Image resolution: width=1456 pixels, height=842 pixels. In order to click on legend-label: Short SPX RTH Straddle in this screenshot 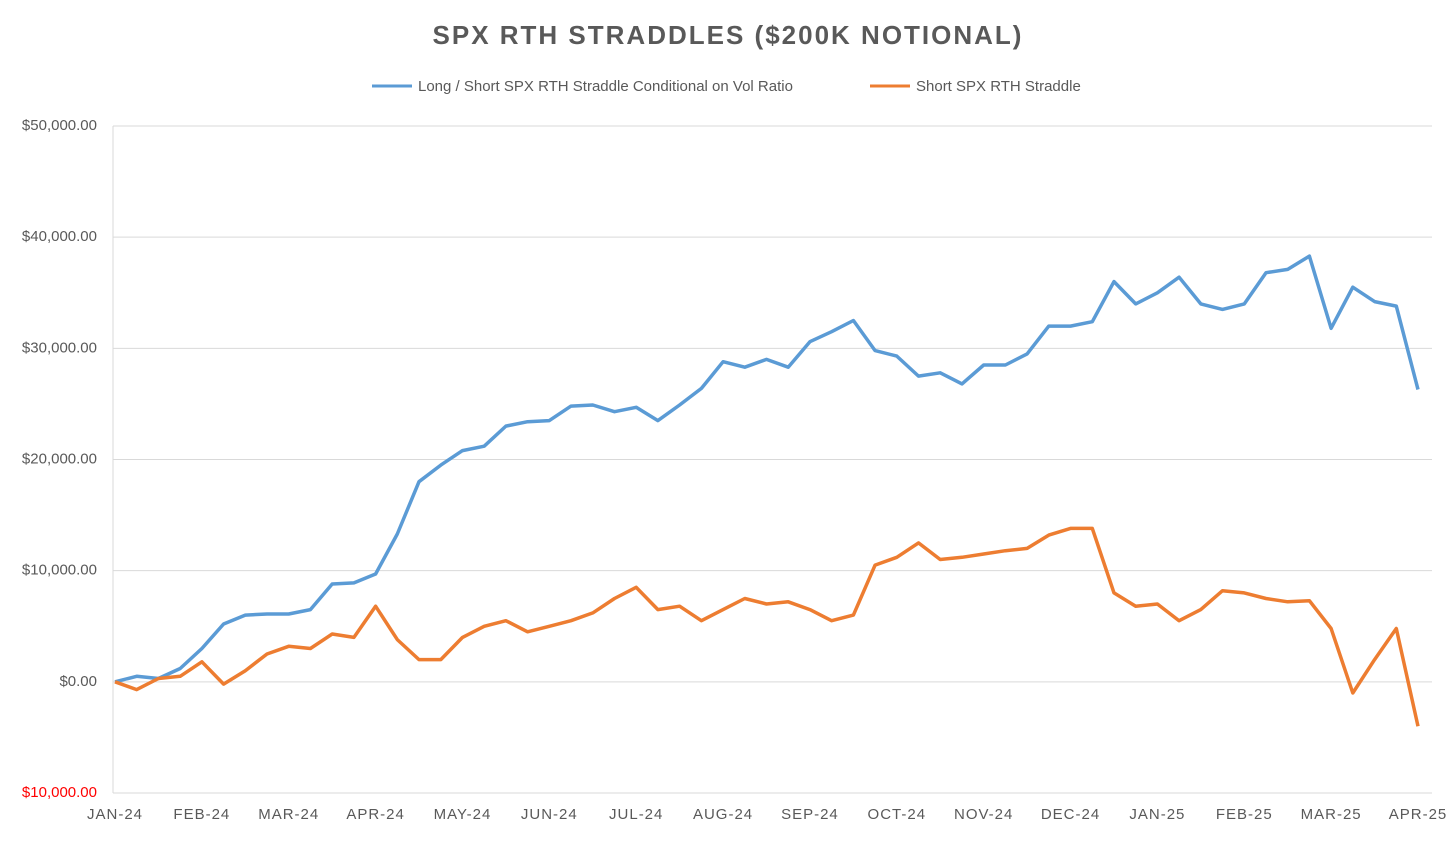, I will do `click(998, 86)`.